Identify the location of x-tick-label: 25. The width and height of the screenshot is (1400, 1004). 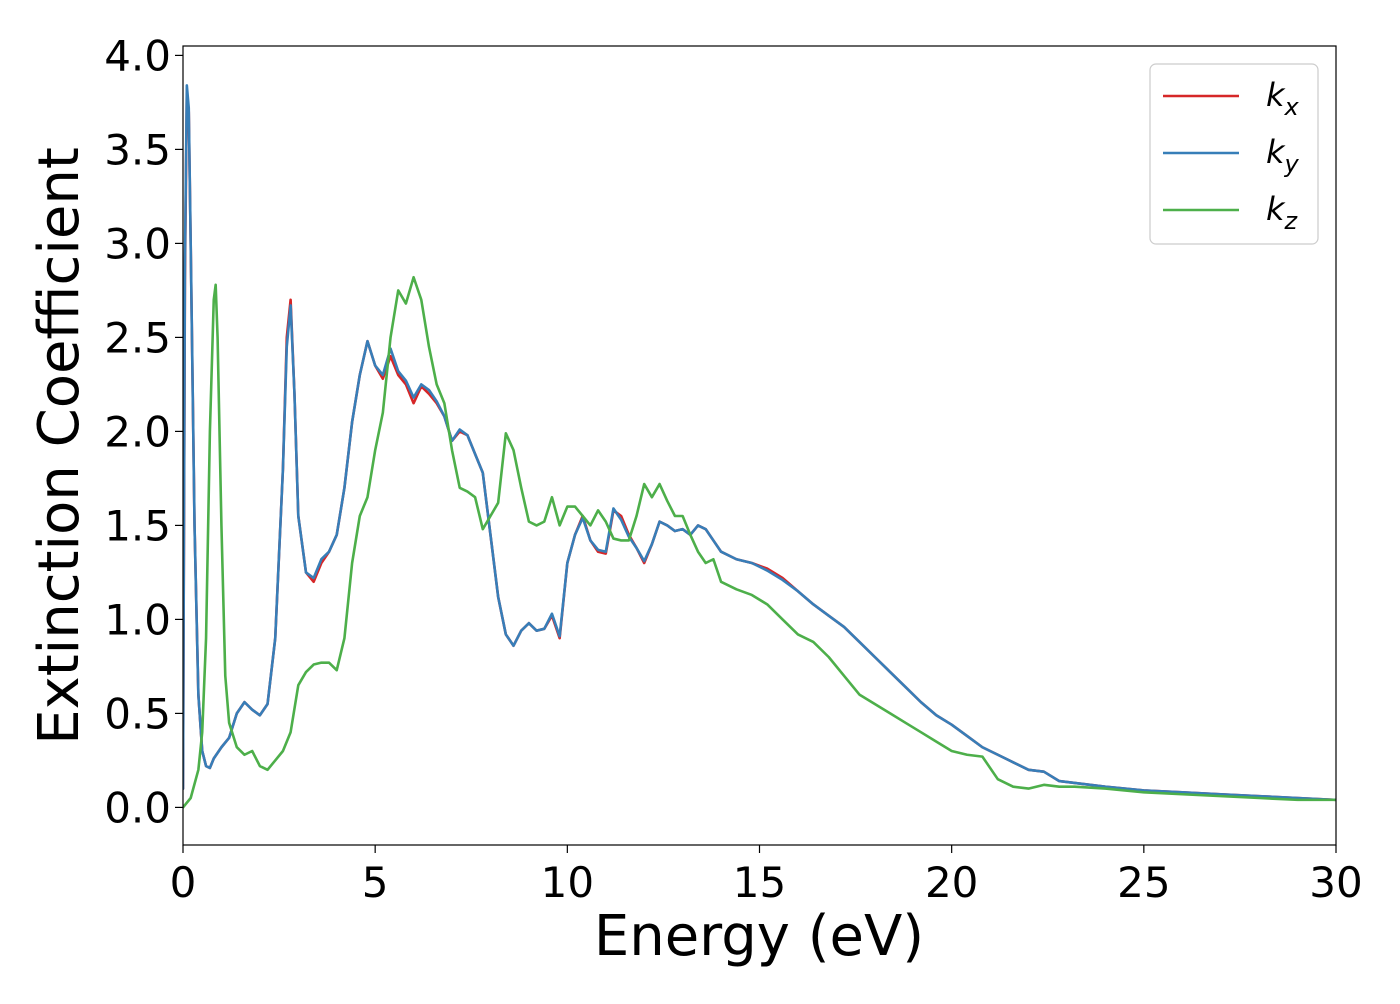
(1143, 882).